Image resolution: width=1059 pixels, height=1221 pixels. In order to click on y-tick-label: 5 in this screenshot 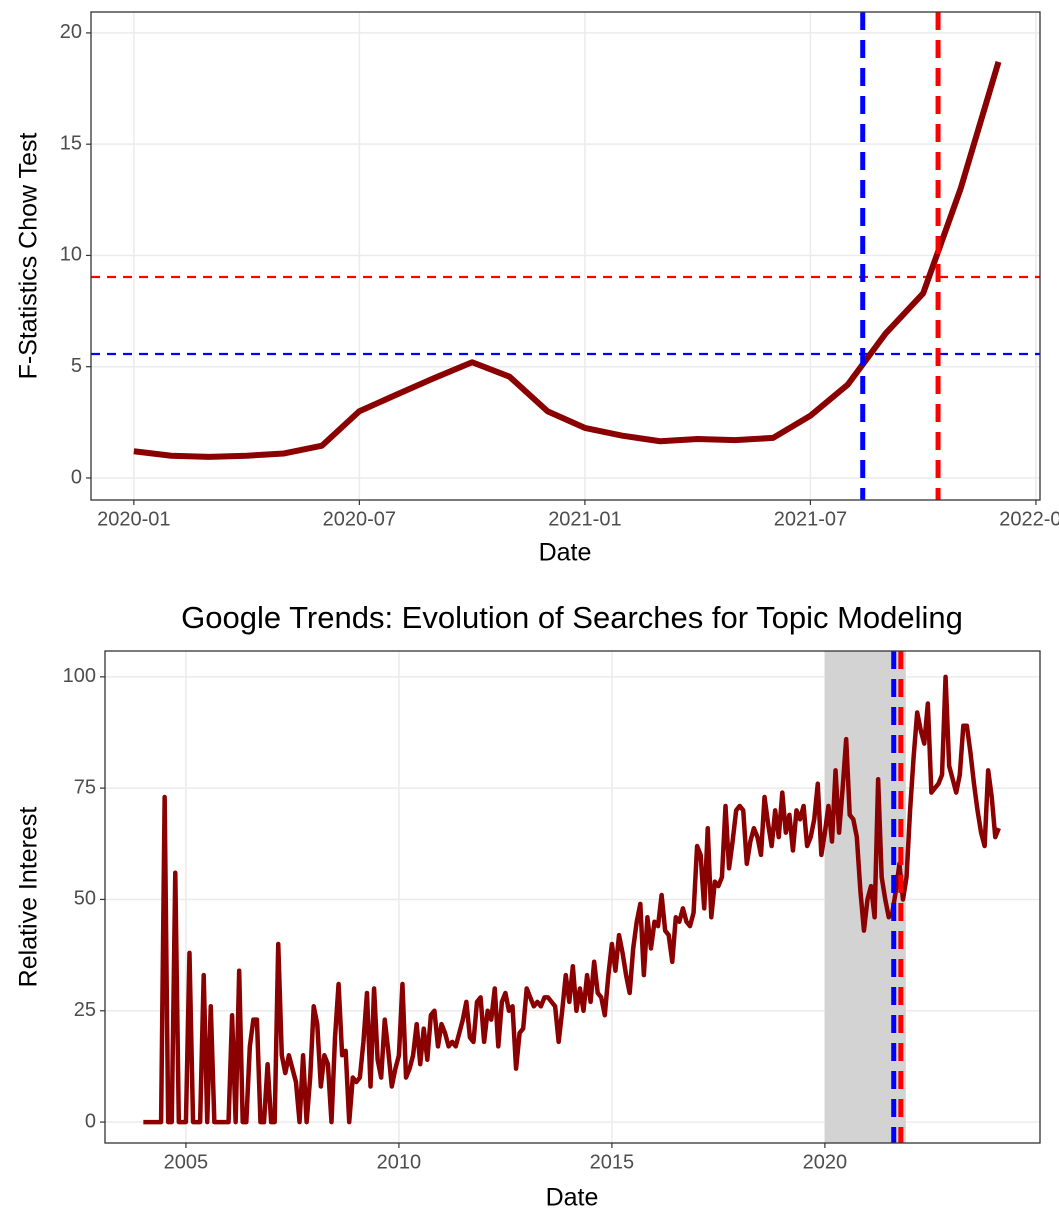, I will do `click(76, 366)`.